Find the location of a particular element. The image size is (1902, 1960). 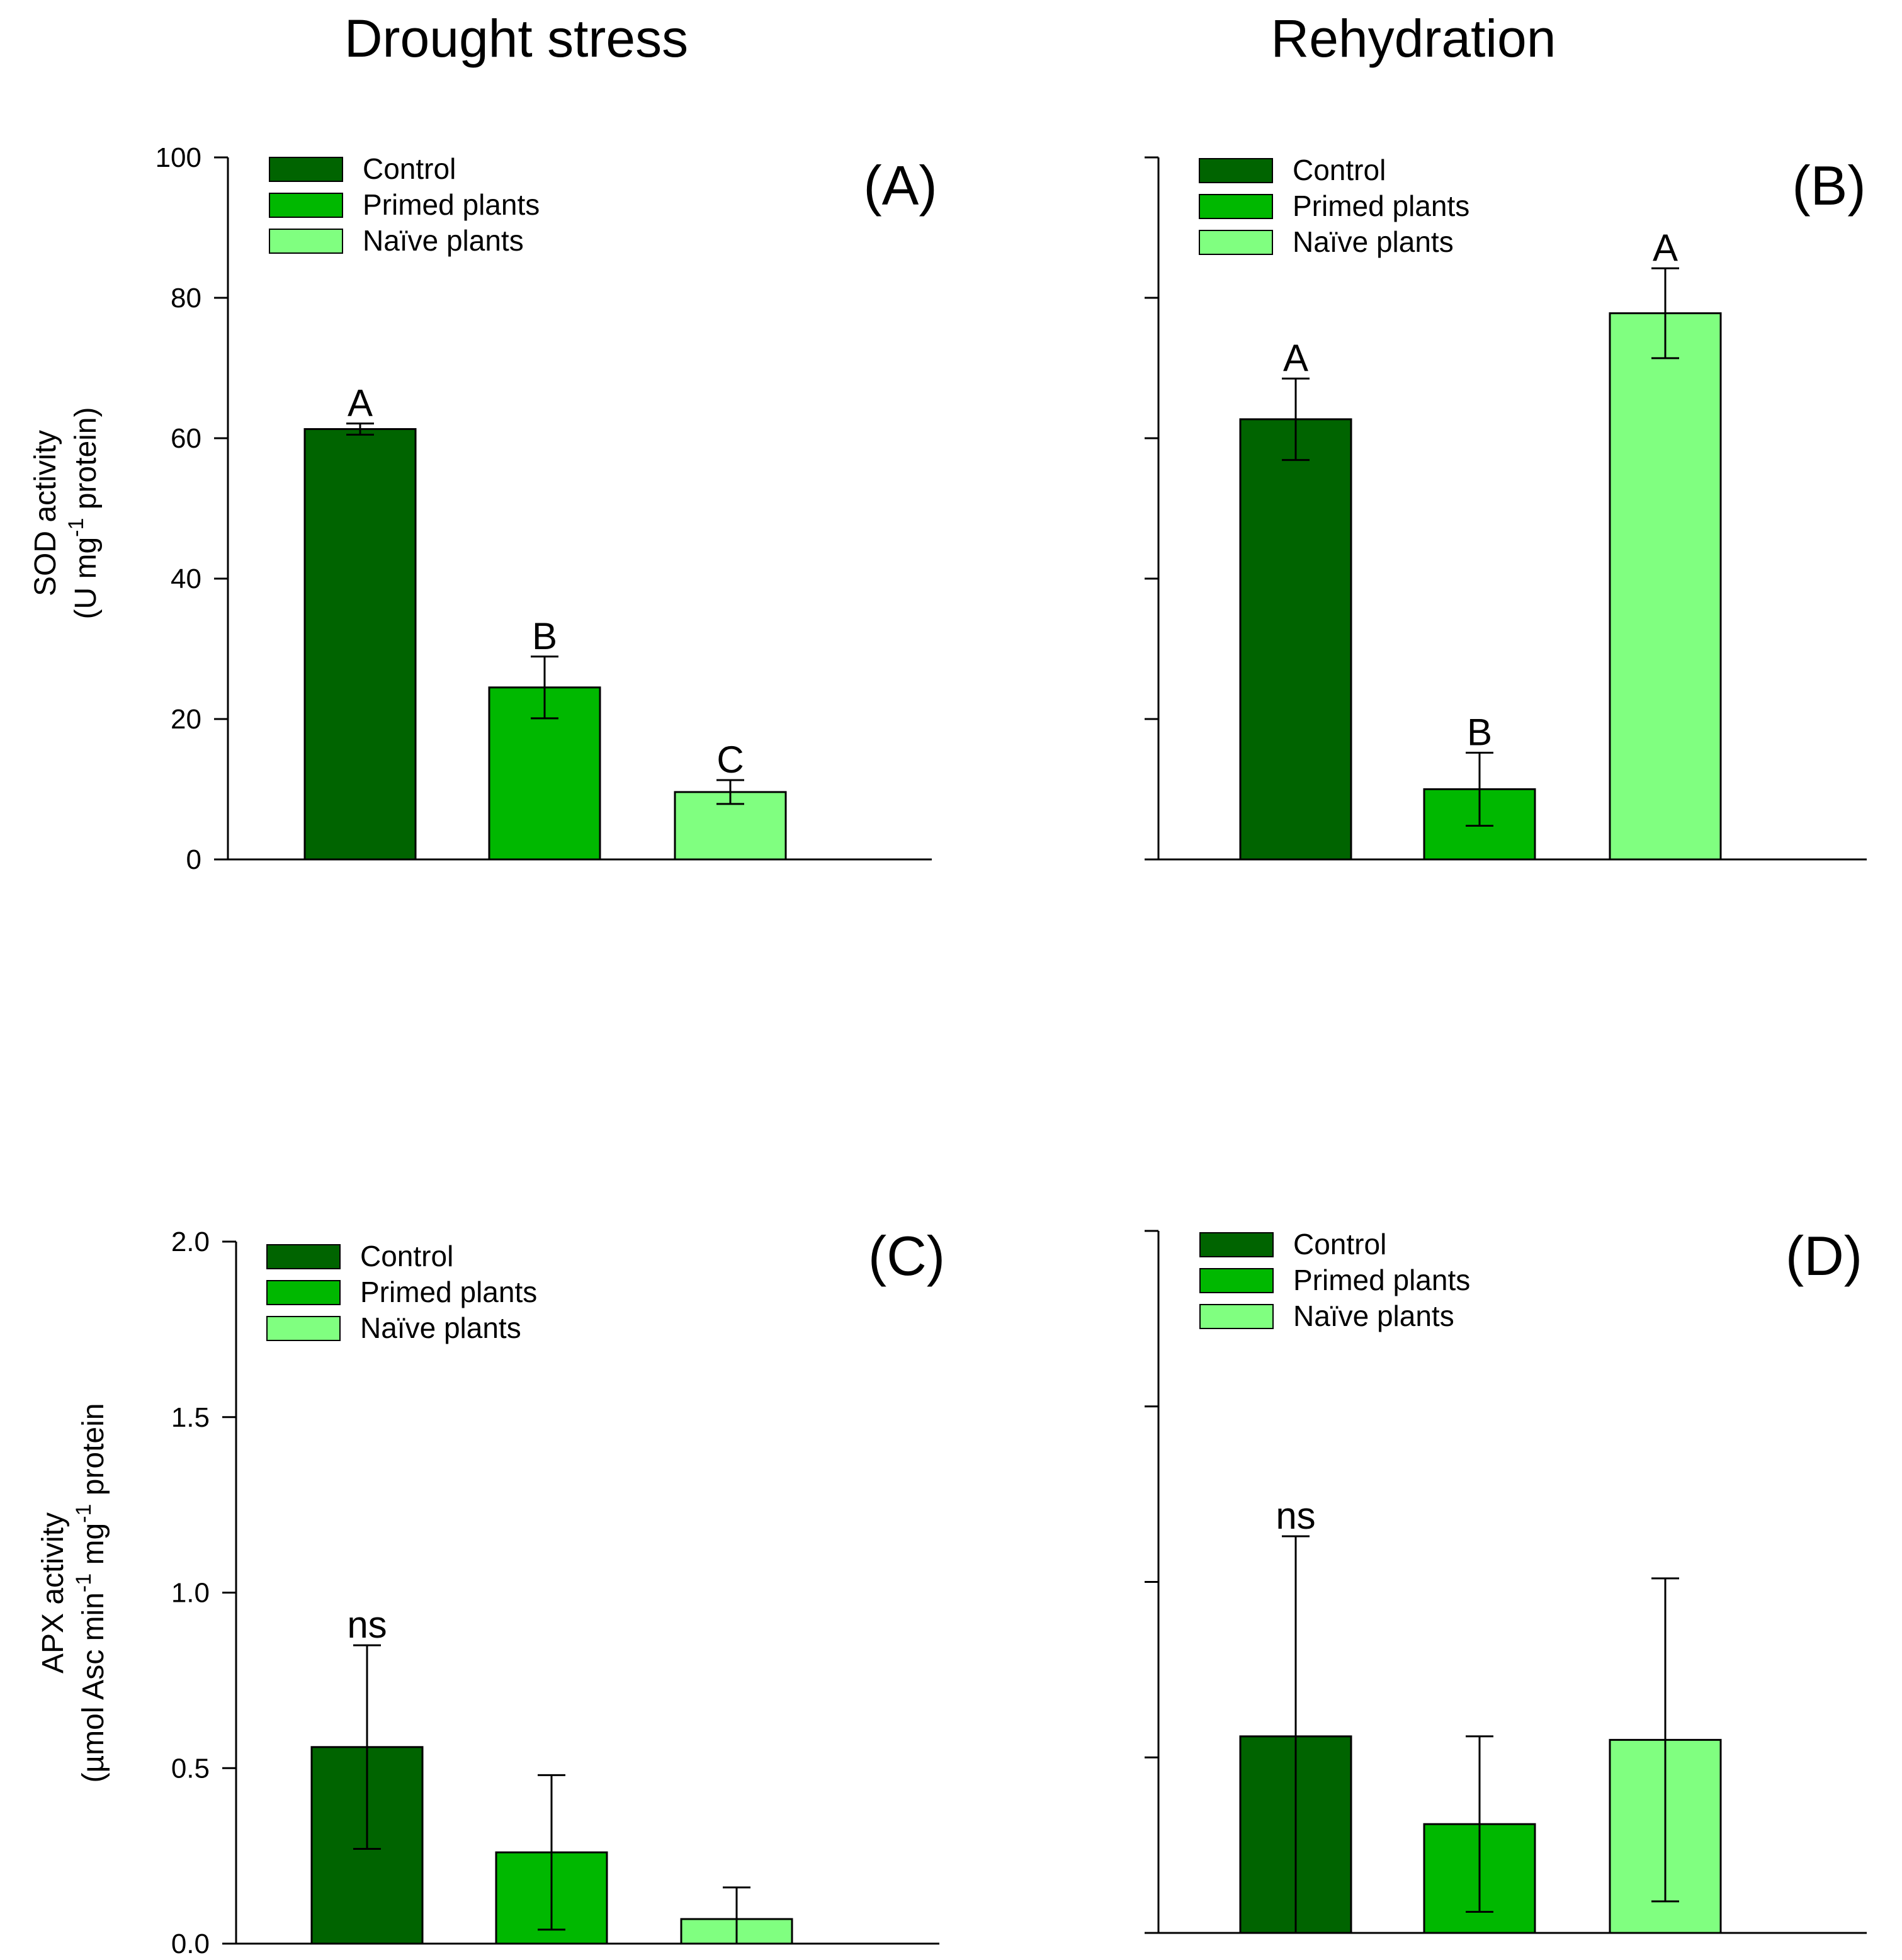

y-tick-label: 1.5 is located at coordinates (190, 1417).